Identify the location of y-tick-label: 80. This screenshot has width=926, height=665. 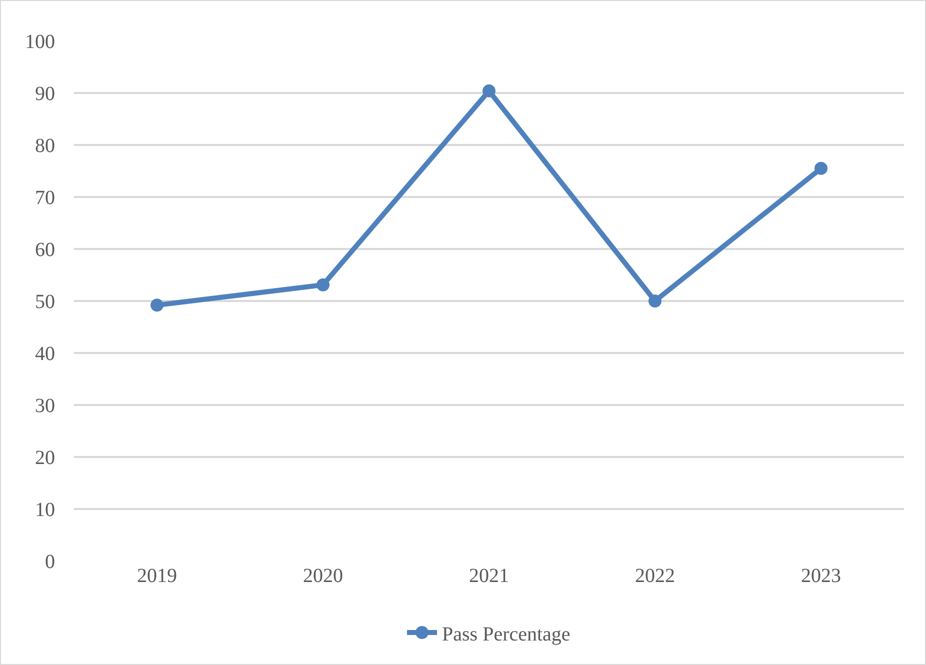
(45, 146).